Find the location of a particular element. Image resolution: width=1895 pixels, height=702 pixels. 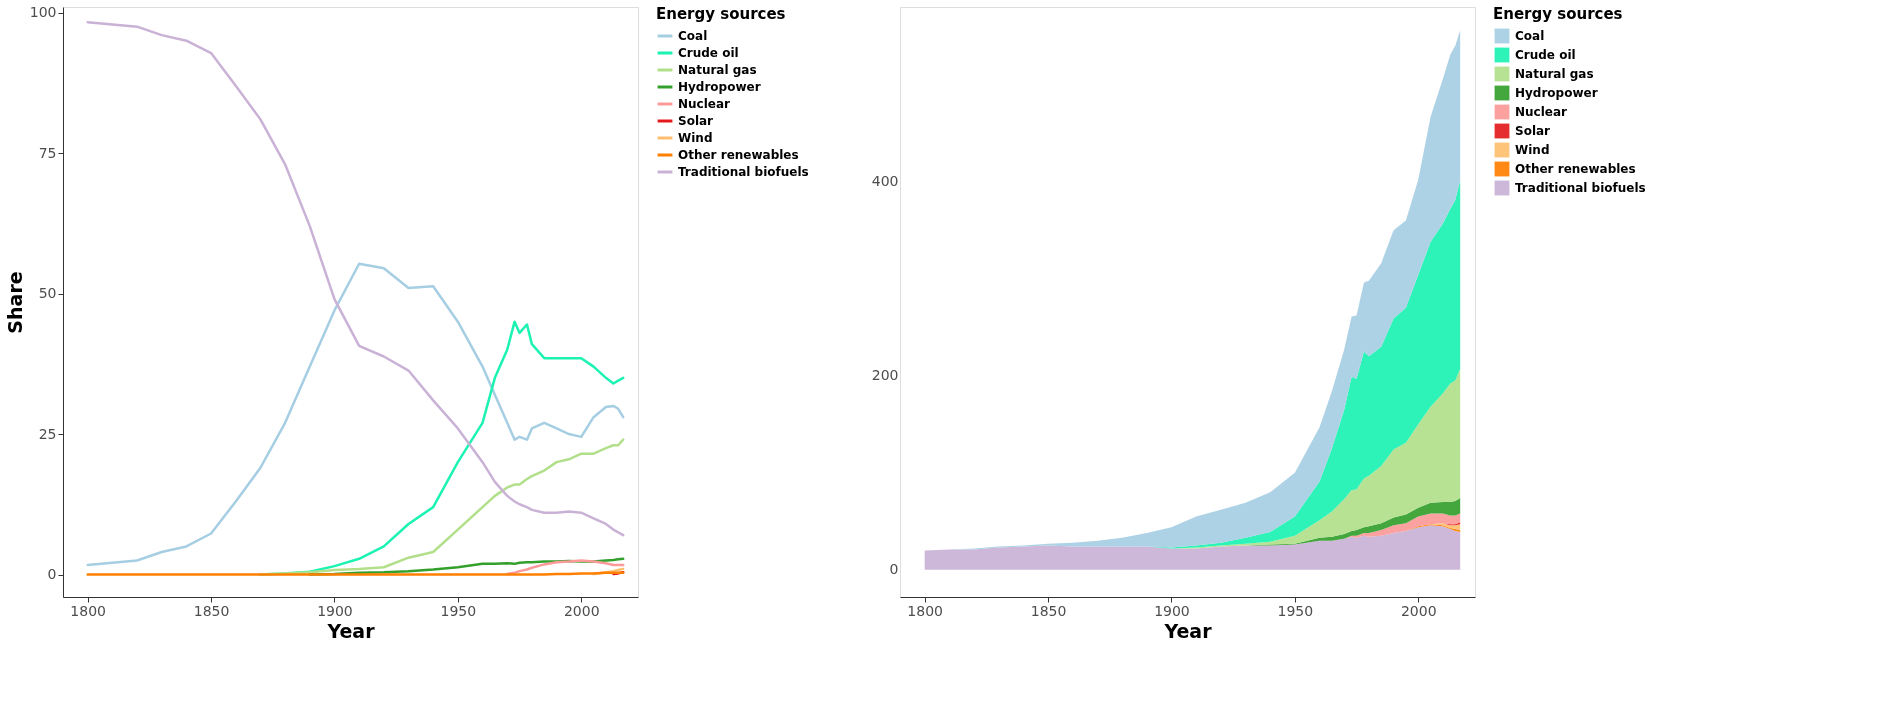

y-tick-label: 400 is located at coordinates (885, 181).